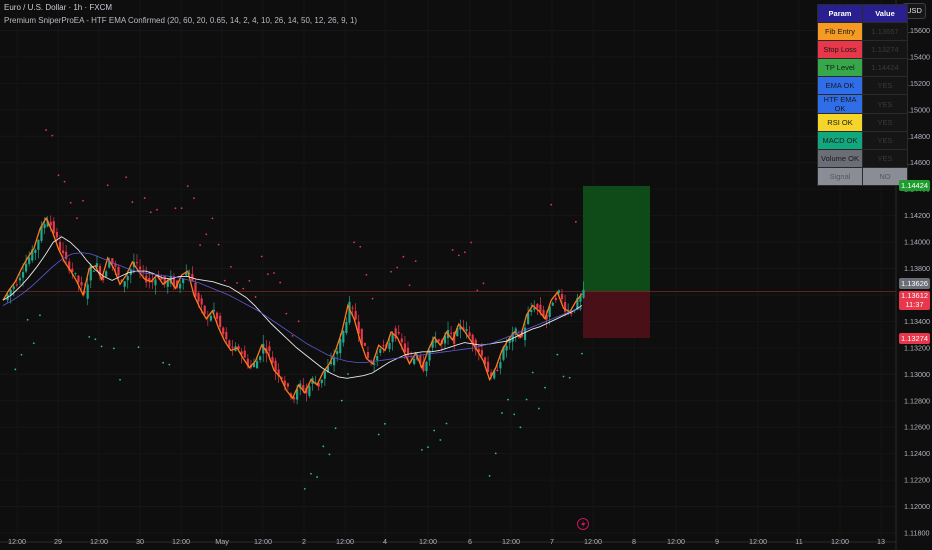 The image size is (932, 550). I want to click on x-tick-label: 9, so click(717, 541).